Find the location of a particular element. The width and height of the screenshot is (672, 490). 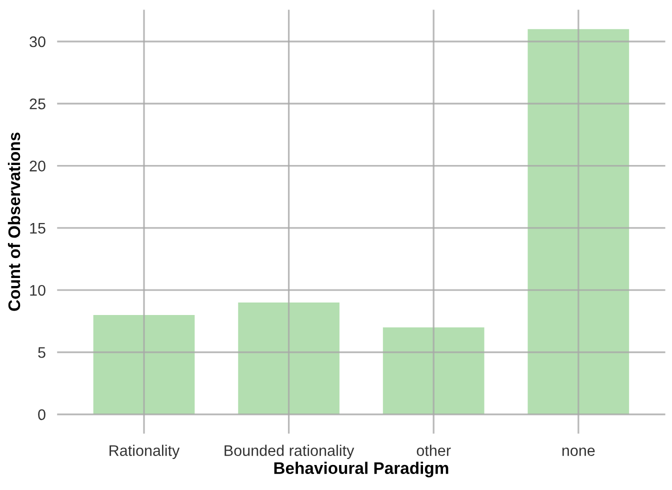

y-axis-title: Count of Observations is located at coordinates (14, 221).